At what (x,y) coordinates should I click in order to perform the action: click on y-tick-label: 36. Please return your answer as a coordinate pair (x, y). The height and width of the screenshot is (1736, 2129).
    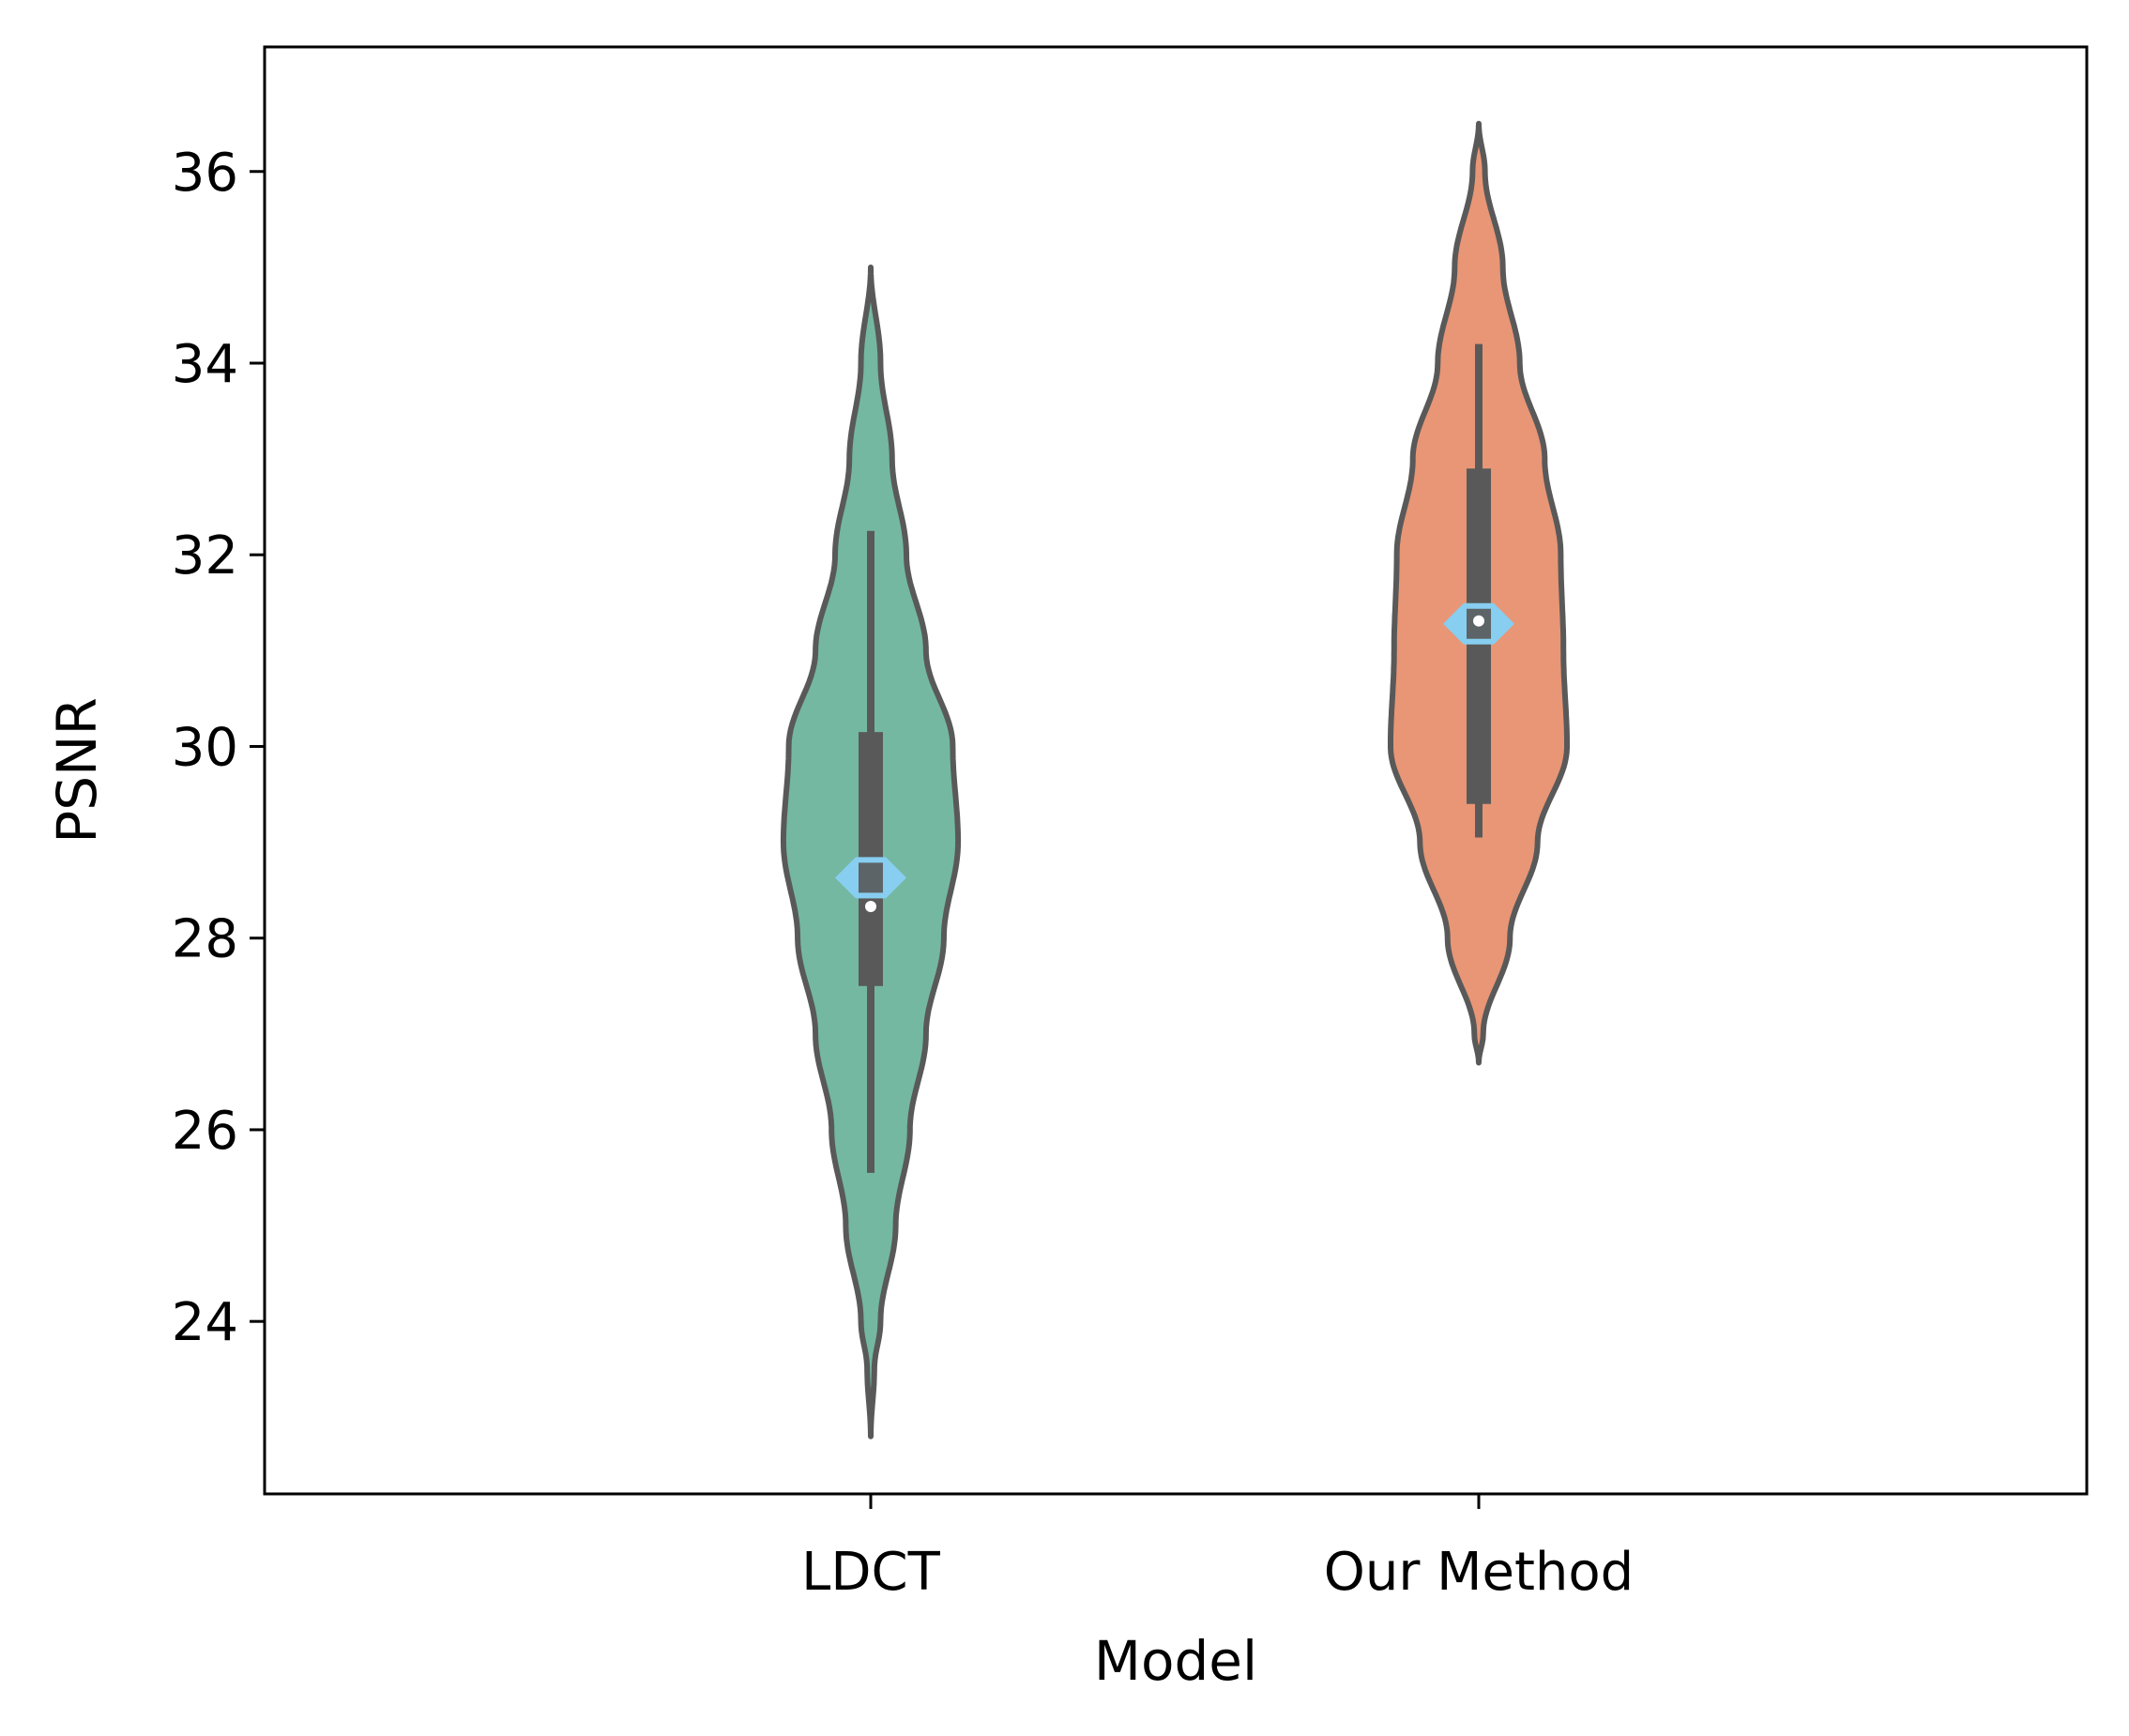
    Looking at the image, I should click on (205, 173).